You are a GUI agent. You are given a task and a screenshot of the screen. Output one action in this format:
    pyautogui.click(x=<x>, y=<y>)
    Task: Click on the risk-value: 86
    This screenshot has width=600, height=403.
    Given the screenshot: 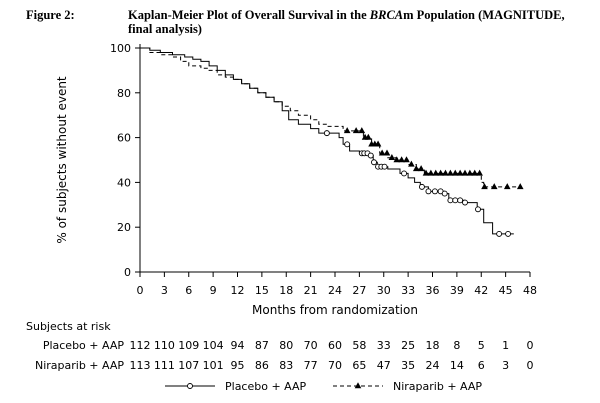 What is the action you would take?
    pyautogui.click(x=262, y=365)
    